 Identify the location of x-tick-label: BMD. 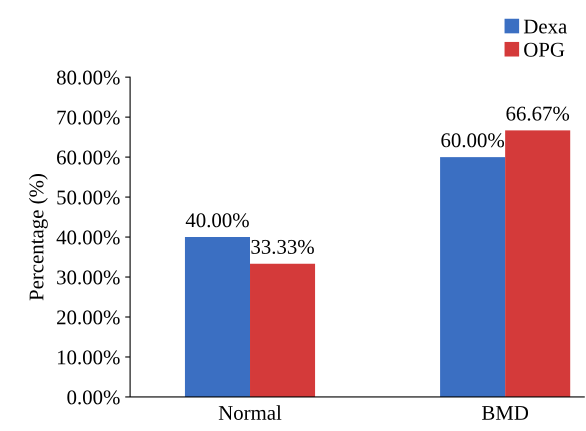
(505, 413).